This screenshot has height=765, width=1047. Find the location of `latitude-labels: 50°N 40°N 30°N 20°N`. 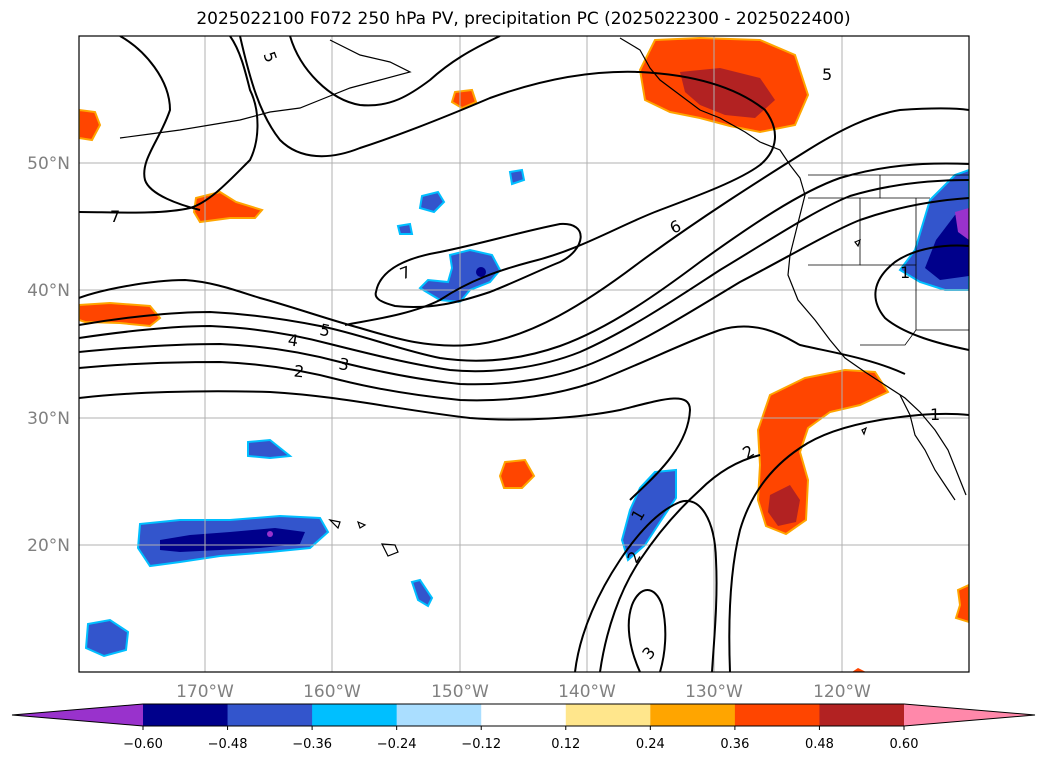

latitude-labels: 50°N 40°N 30°N 20°N is located at coordinates (48, 355).